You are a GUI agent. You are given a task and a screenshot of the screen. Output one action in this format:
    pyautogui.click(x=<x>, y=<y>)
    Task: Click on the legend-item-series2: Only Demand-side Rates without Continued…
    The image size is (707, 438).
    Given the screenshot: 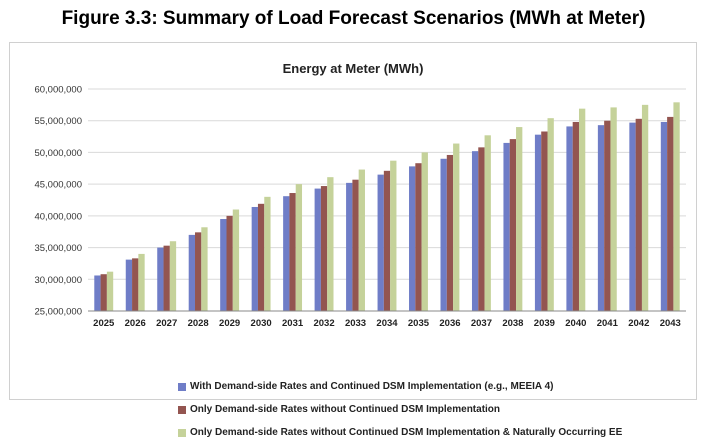 What is the action you would take?
    pyautogui.click(x=339, y=409)
    